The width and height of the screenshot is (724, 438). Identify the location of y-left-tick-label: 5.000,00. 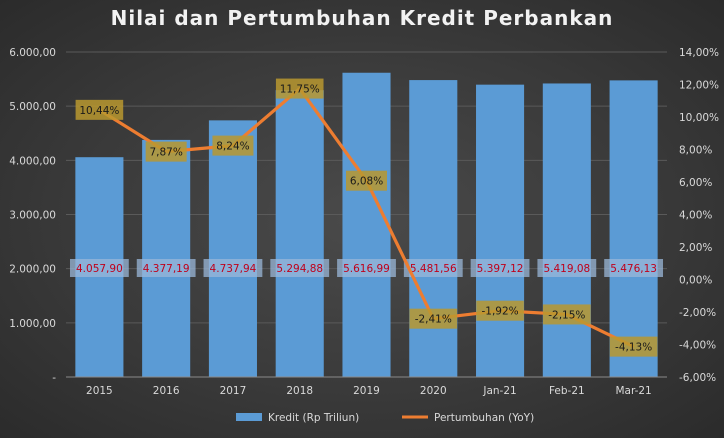
(32, 107).